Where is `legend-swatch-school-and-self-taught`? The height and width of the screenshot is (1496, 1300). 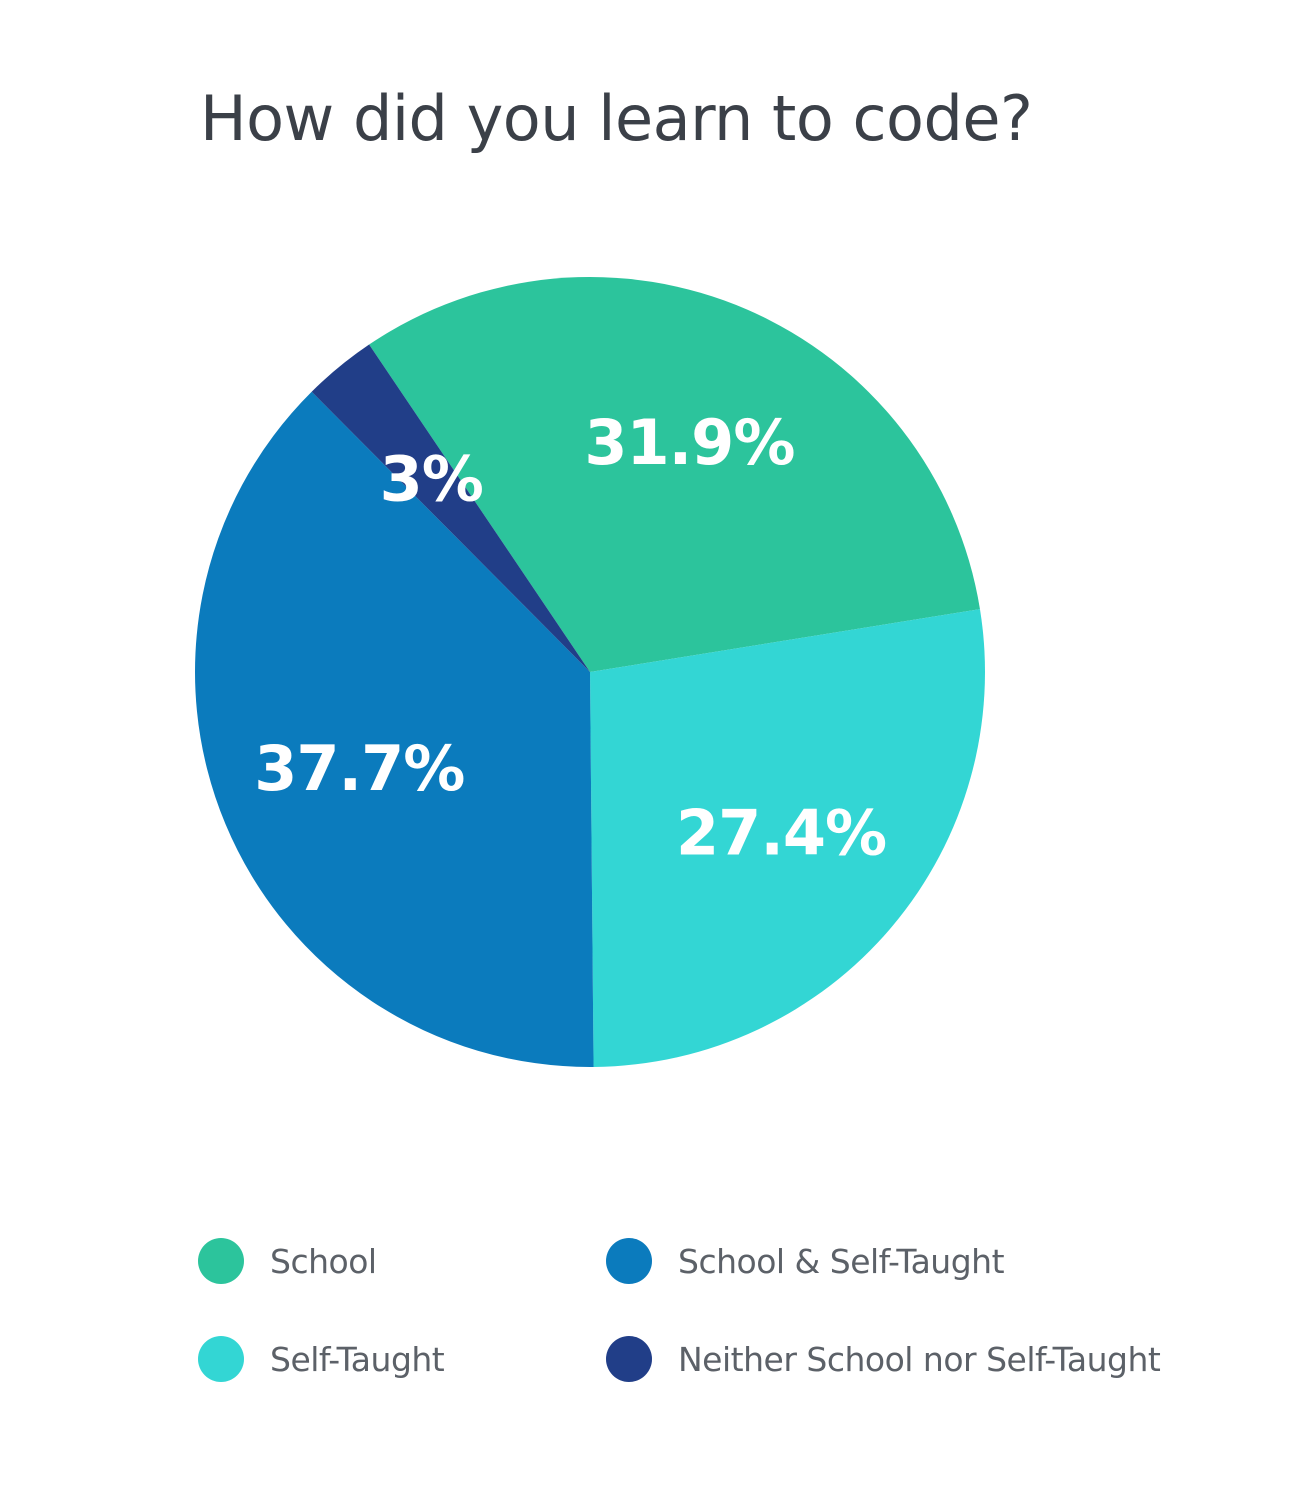 legend-swatch-school-and-self-taught is located at coordinates (629, 1261).